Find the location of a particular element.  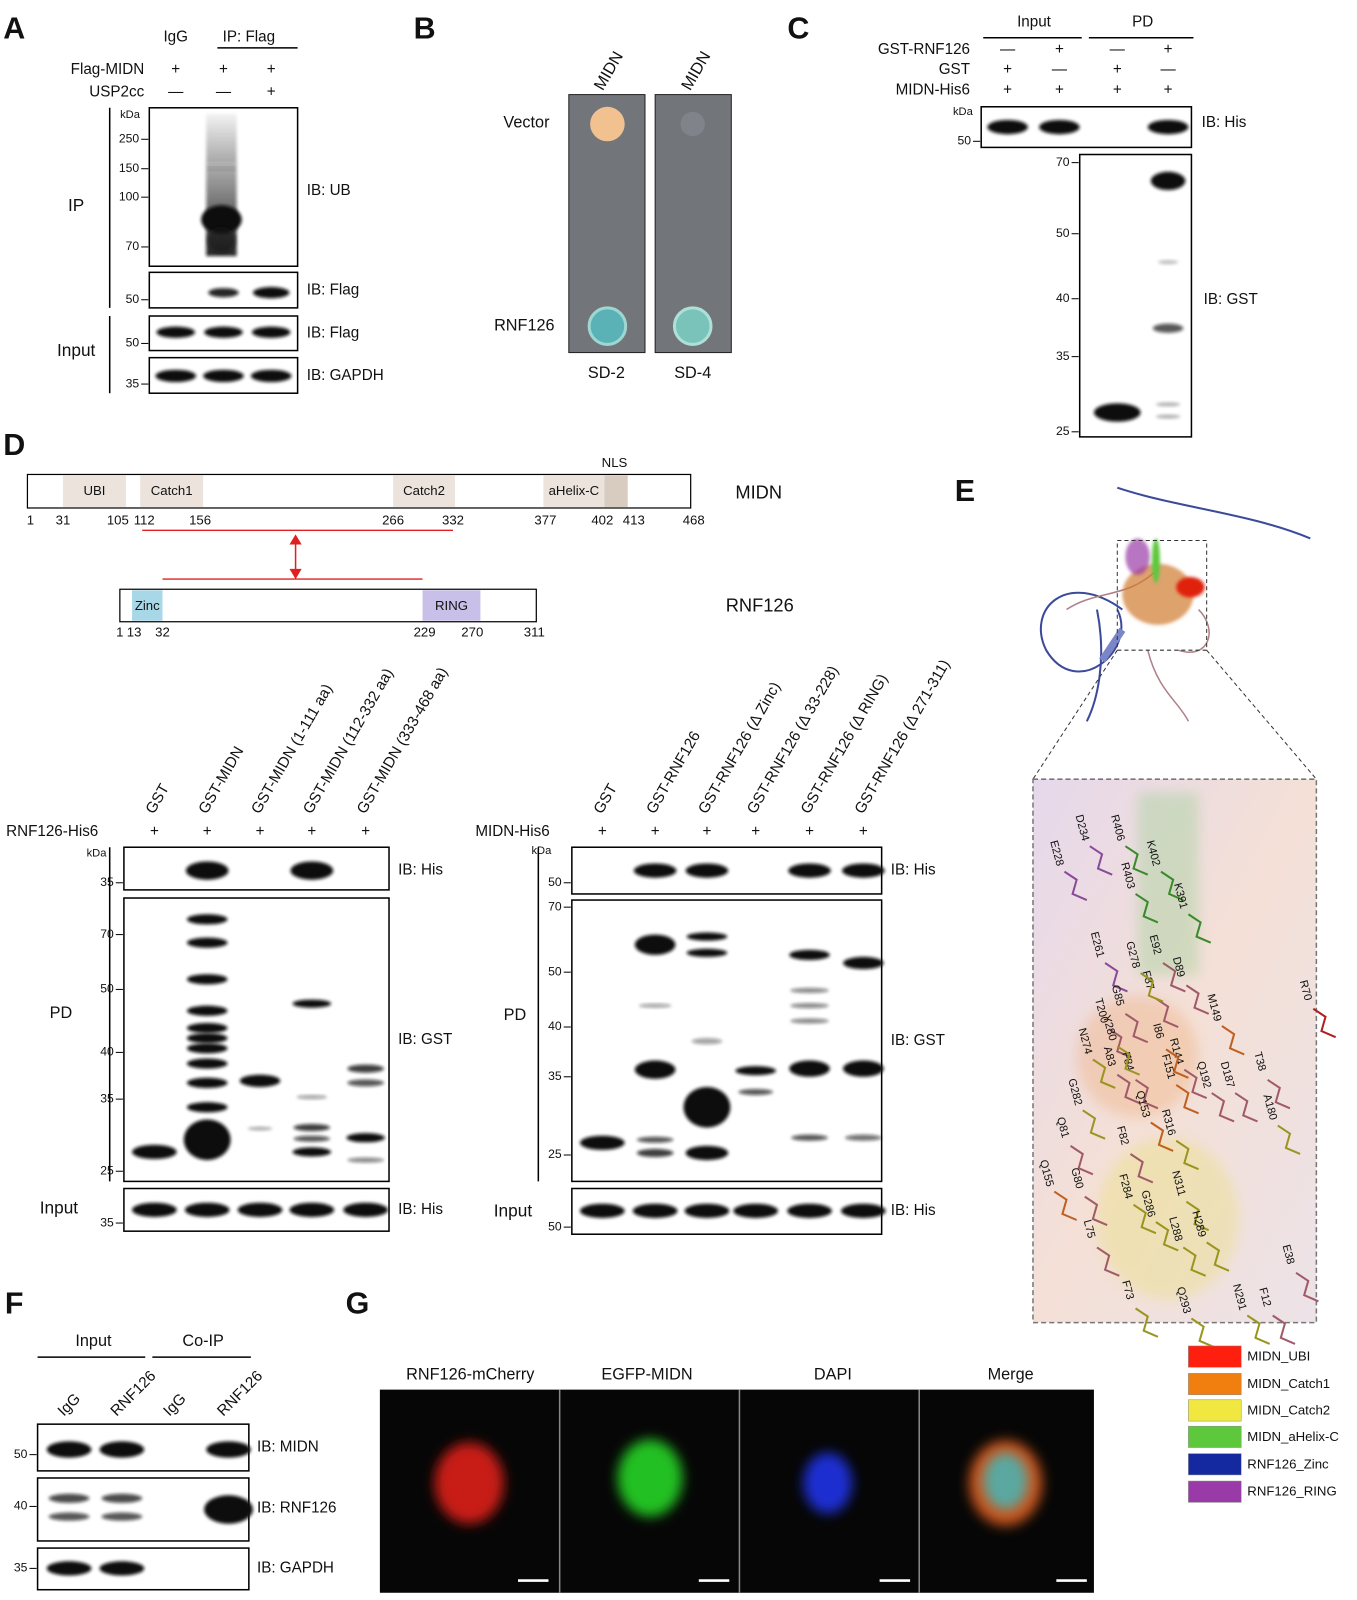

position: 105 is located at coordinates (118, 520).